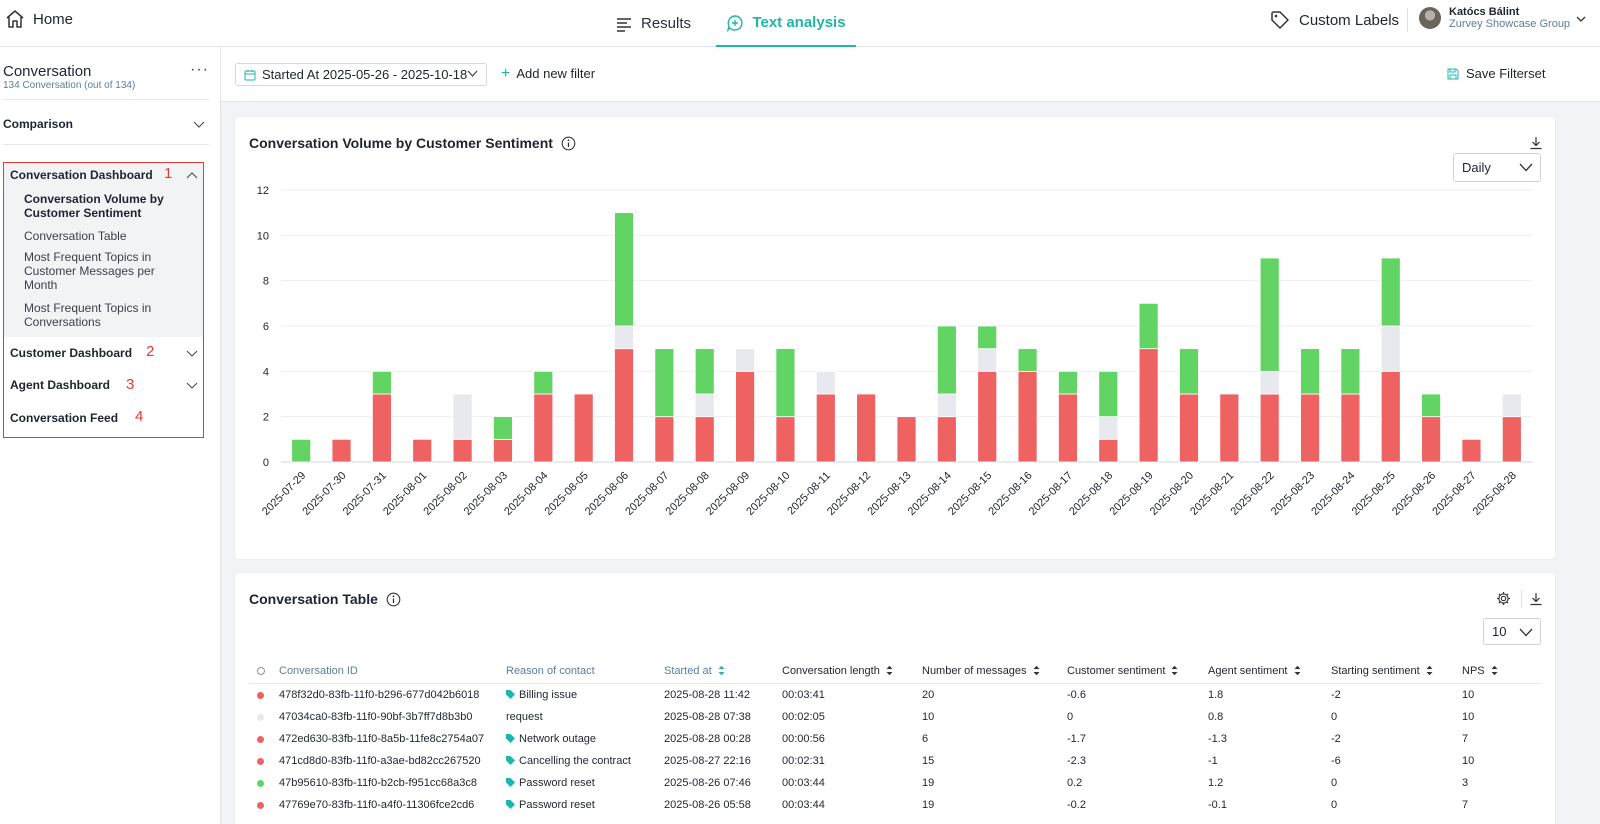  What do you see at coordinates (981, 671) in the screenshot?
I see `column-header-messages: Number of messages` at bounding box center [981, 671].